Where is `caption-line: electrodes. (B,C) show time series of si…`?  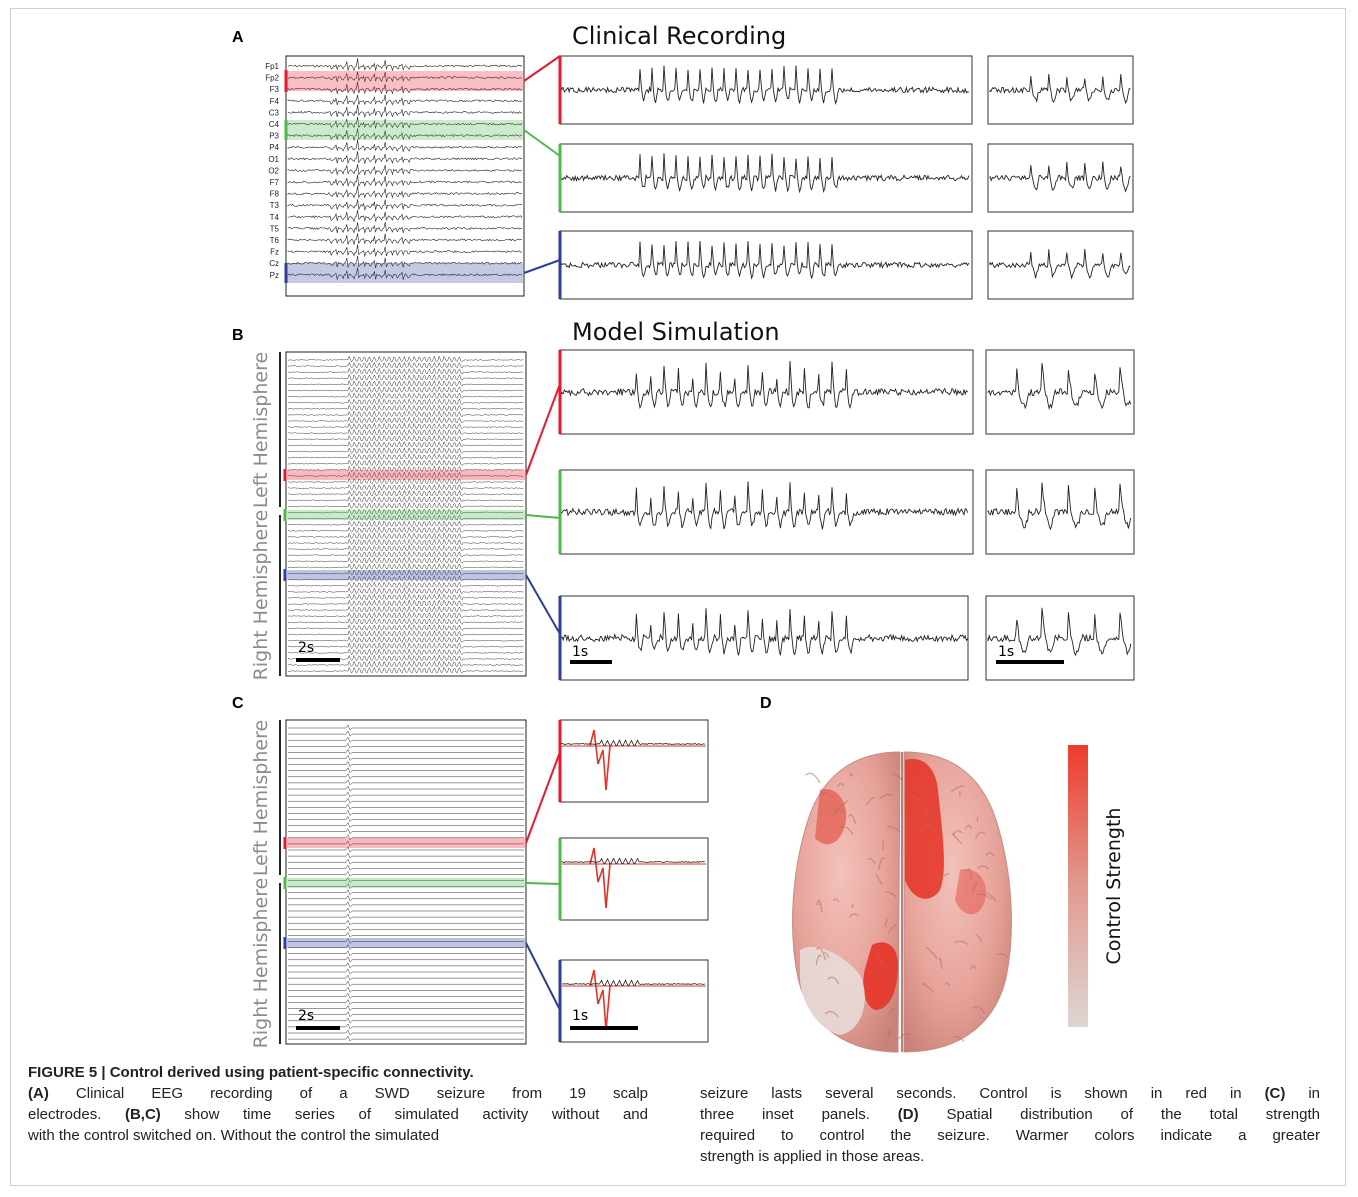 caption-line: electrodes. (B,C) show time series of si… is located at coordinates (338, 1114).